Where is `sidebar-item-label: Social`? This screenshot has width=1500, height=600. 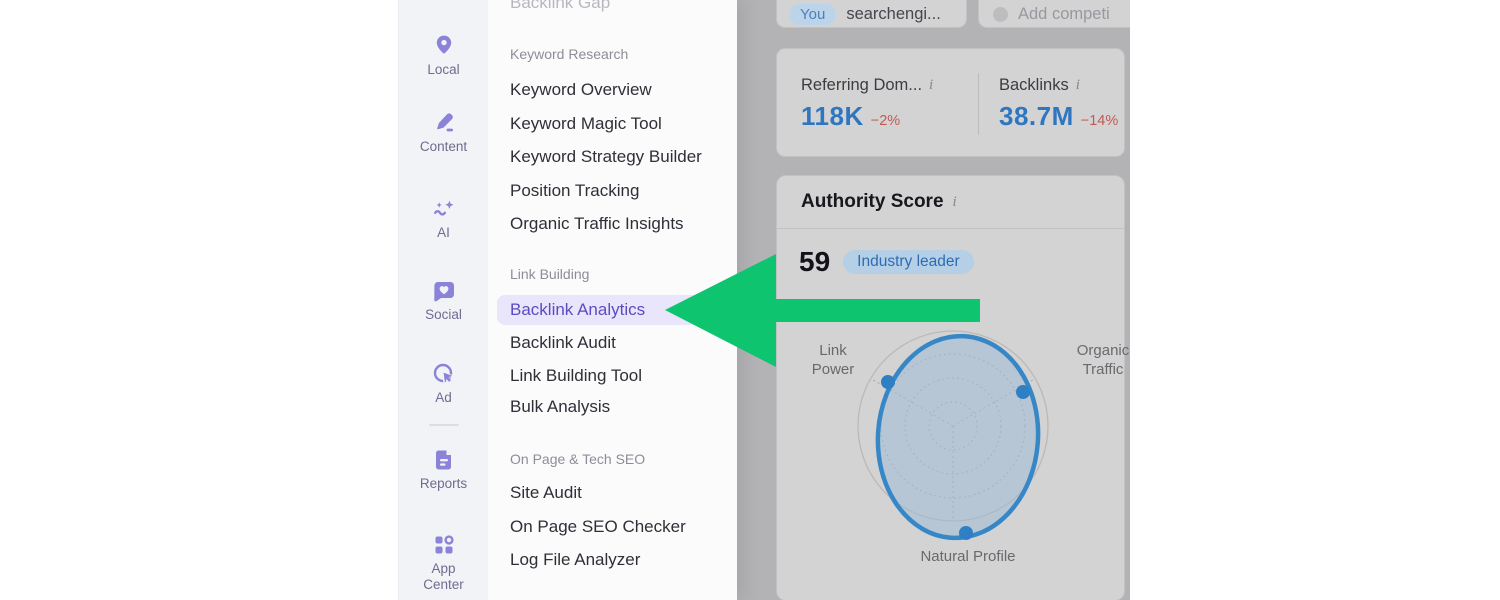
sidebar-item-label: Social is located at coordinates (443, 314).